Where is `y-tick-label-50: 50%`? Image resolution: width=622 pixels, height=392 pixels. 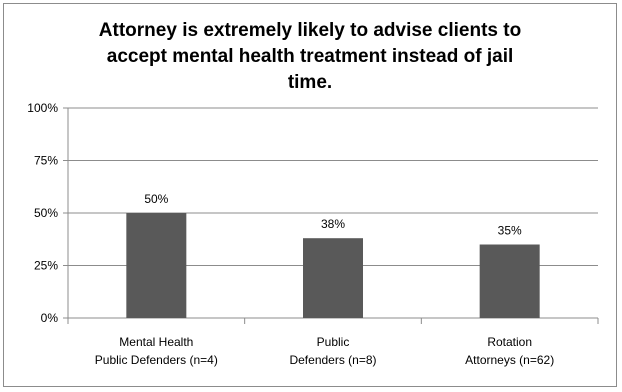 y-tick-label-50: 50% is located at coordinates (46, 213).